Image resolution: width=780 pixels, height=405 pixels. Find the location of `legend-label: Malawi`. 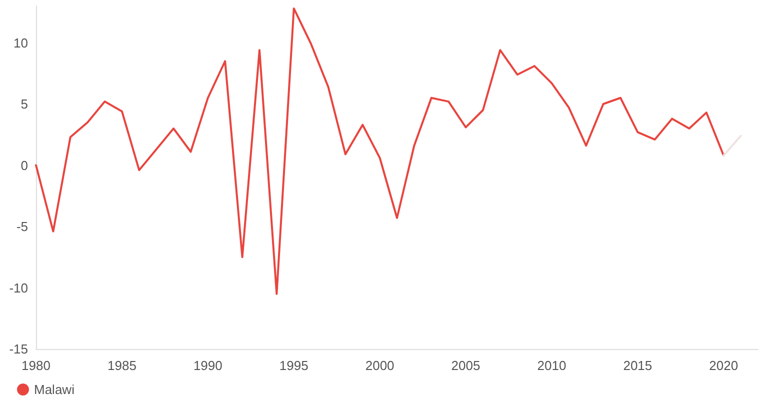

legend-label: Malawi is located at coordinates (54, 389).